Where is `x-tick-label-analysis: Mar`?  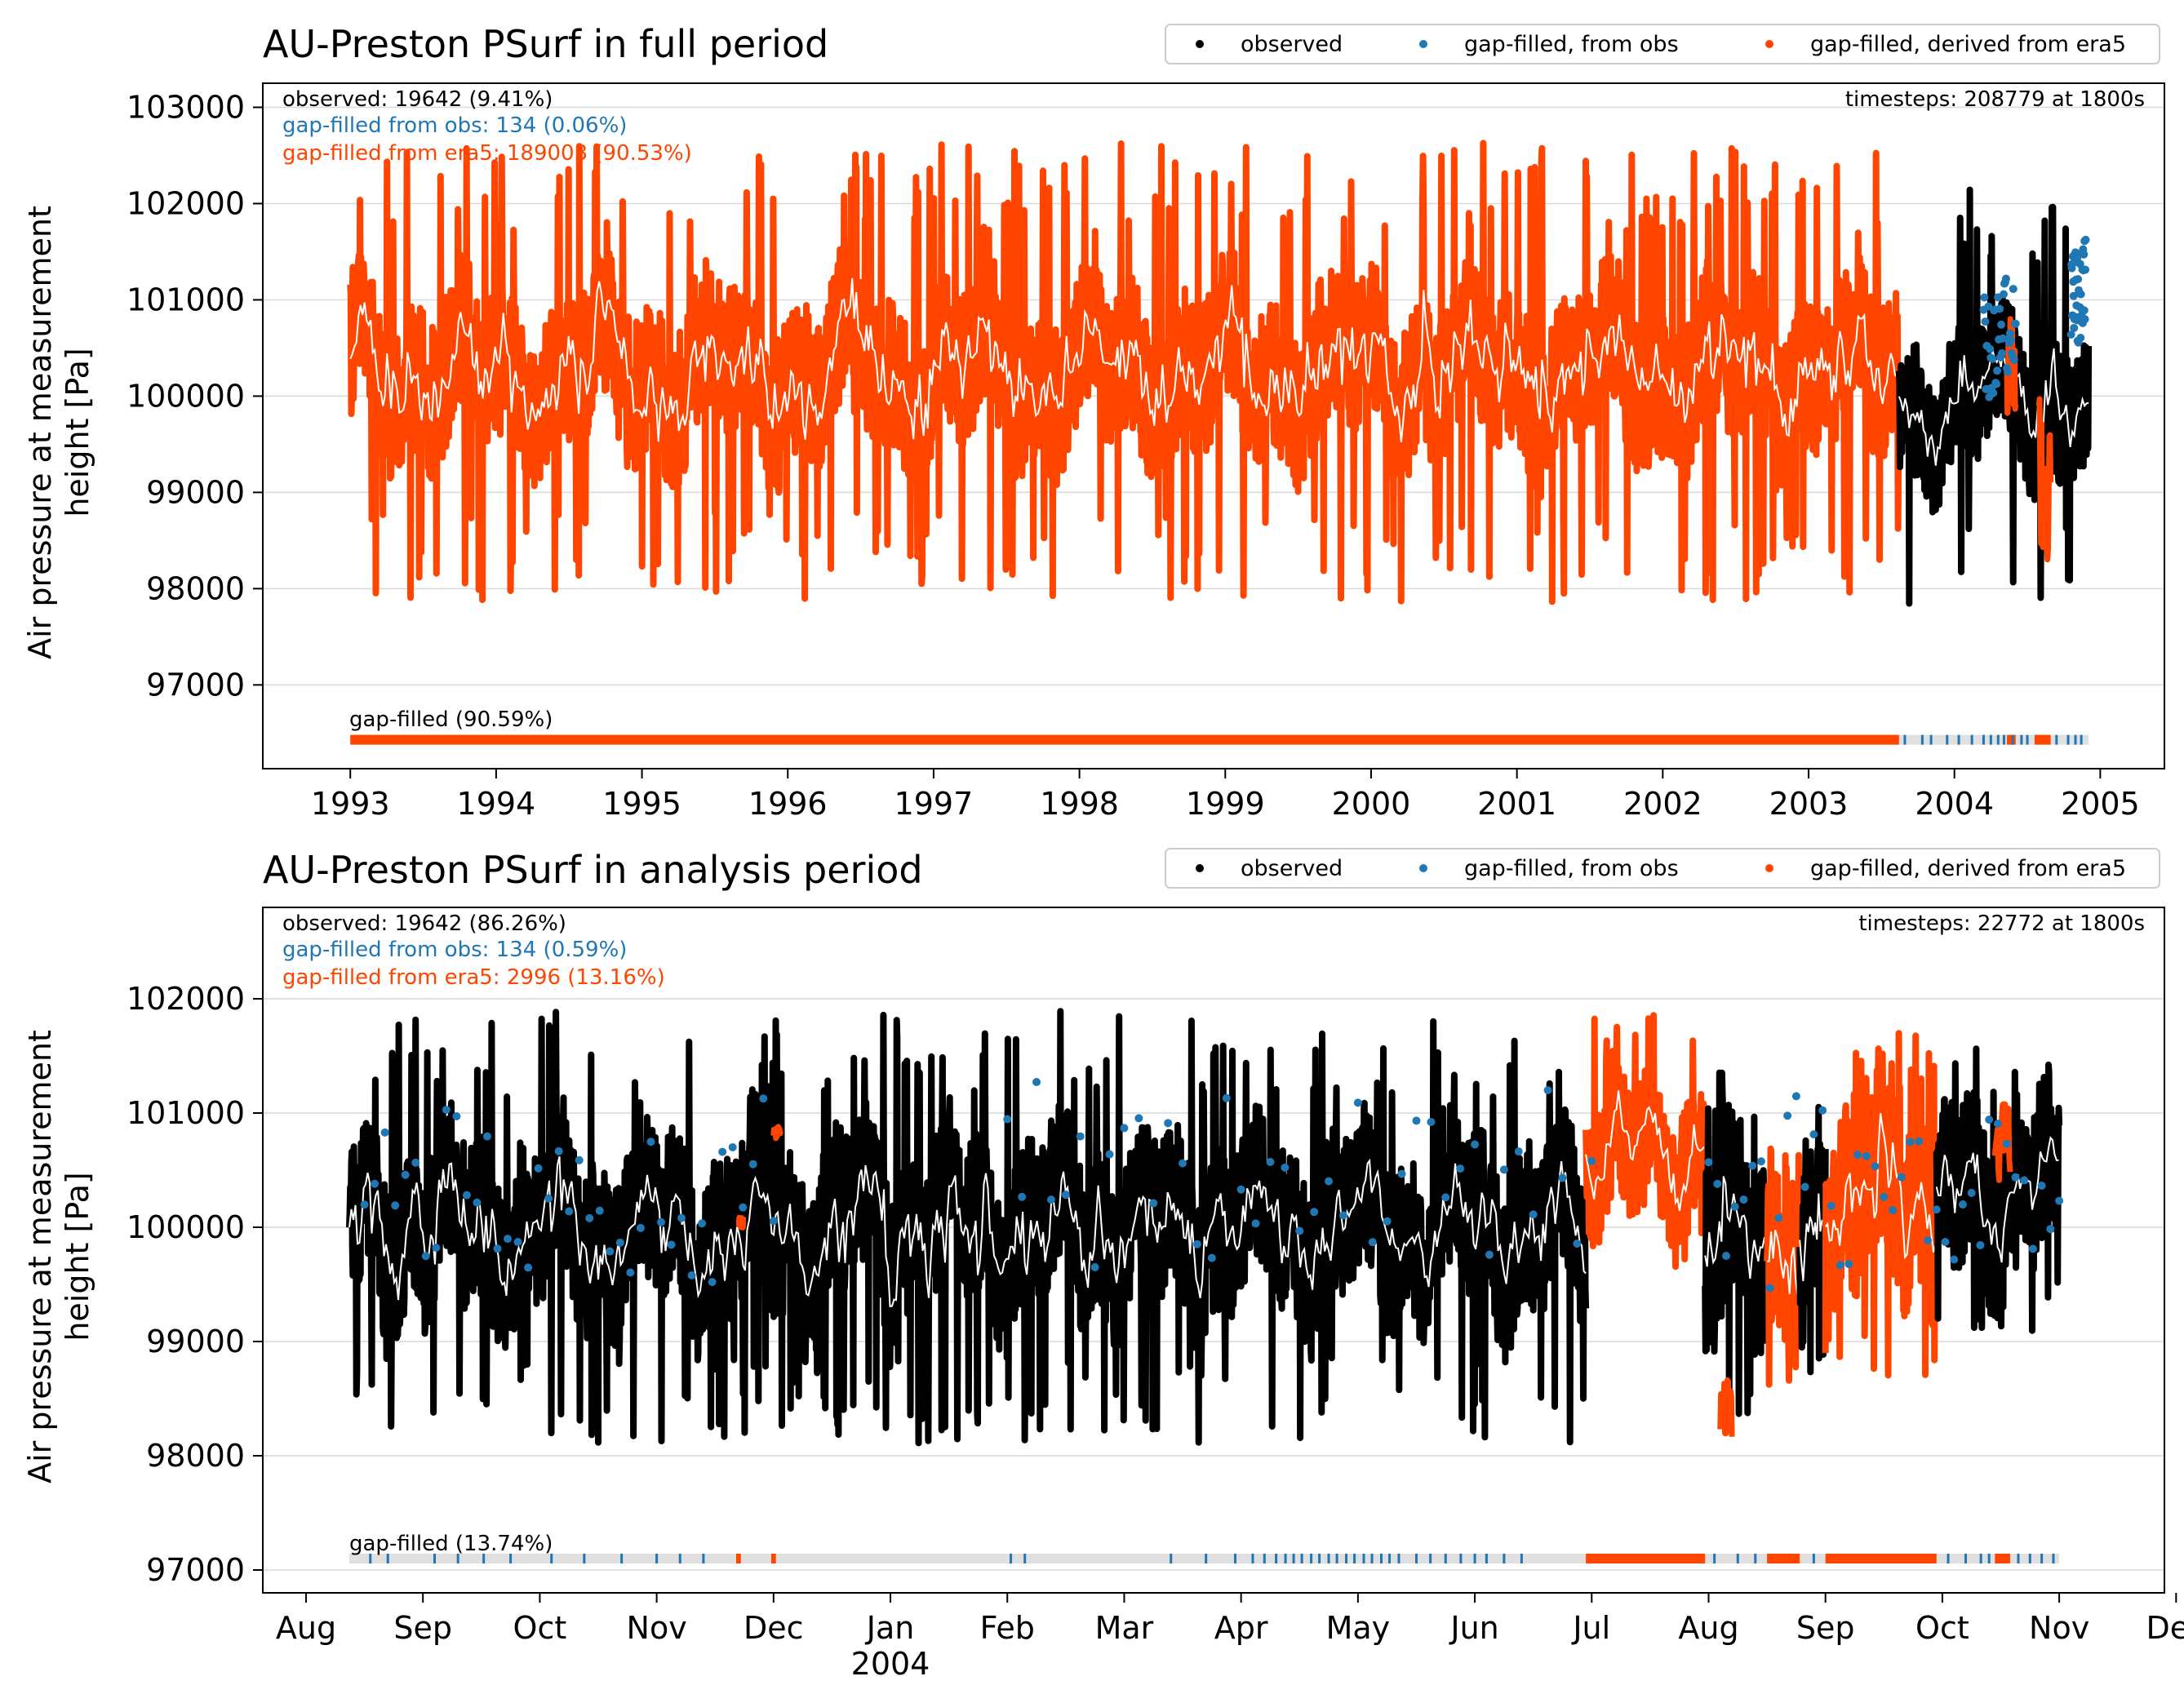
x-tick-label-analysis: Mar is located at coordinates (1124, 1628).